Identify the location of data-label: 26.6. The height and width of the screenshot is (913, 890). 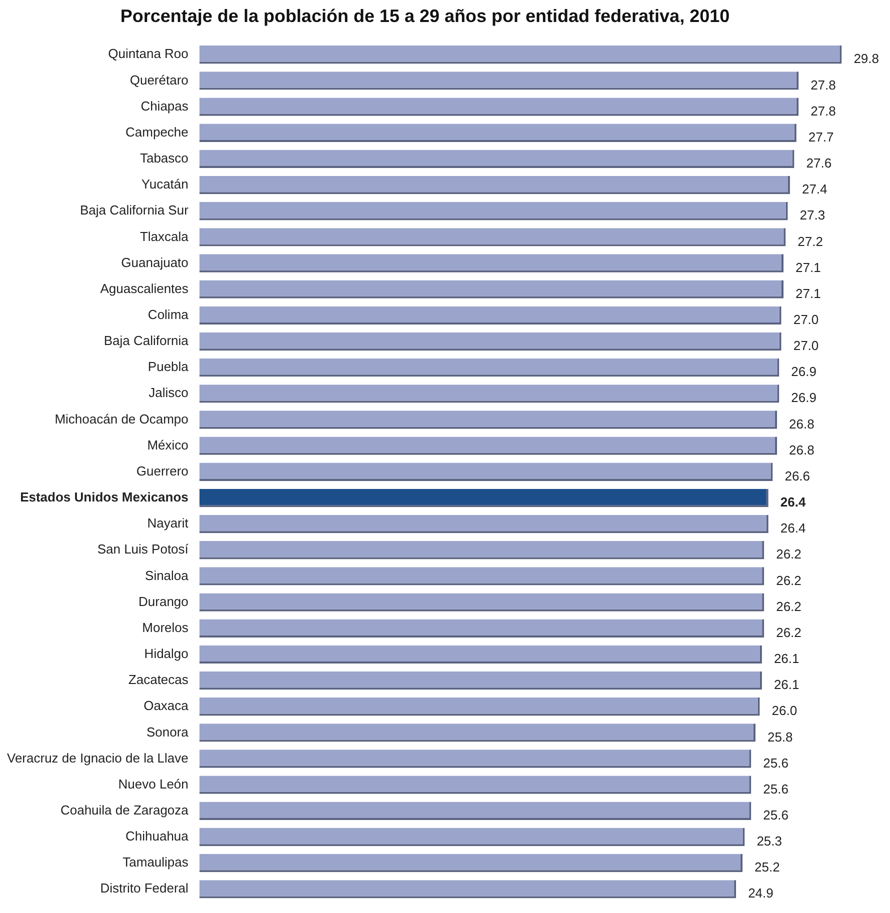
(797, 476).